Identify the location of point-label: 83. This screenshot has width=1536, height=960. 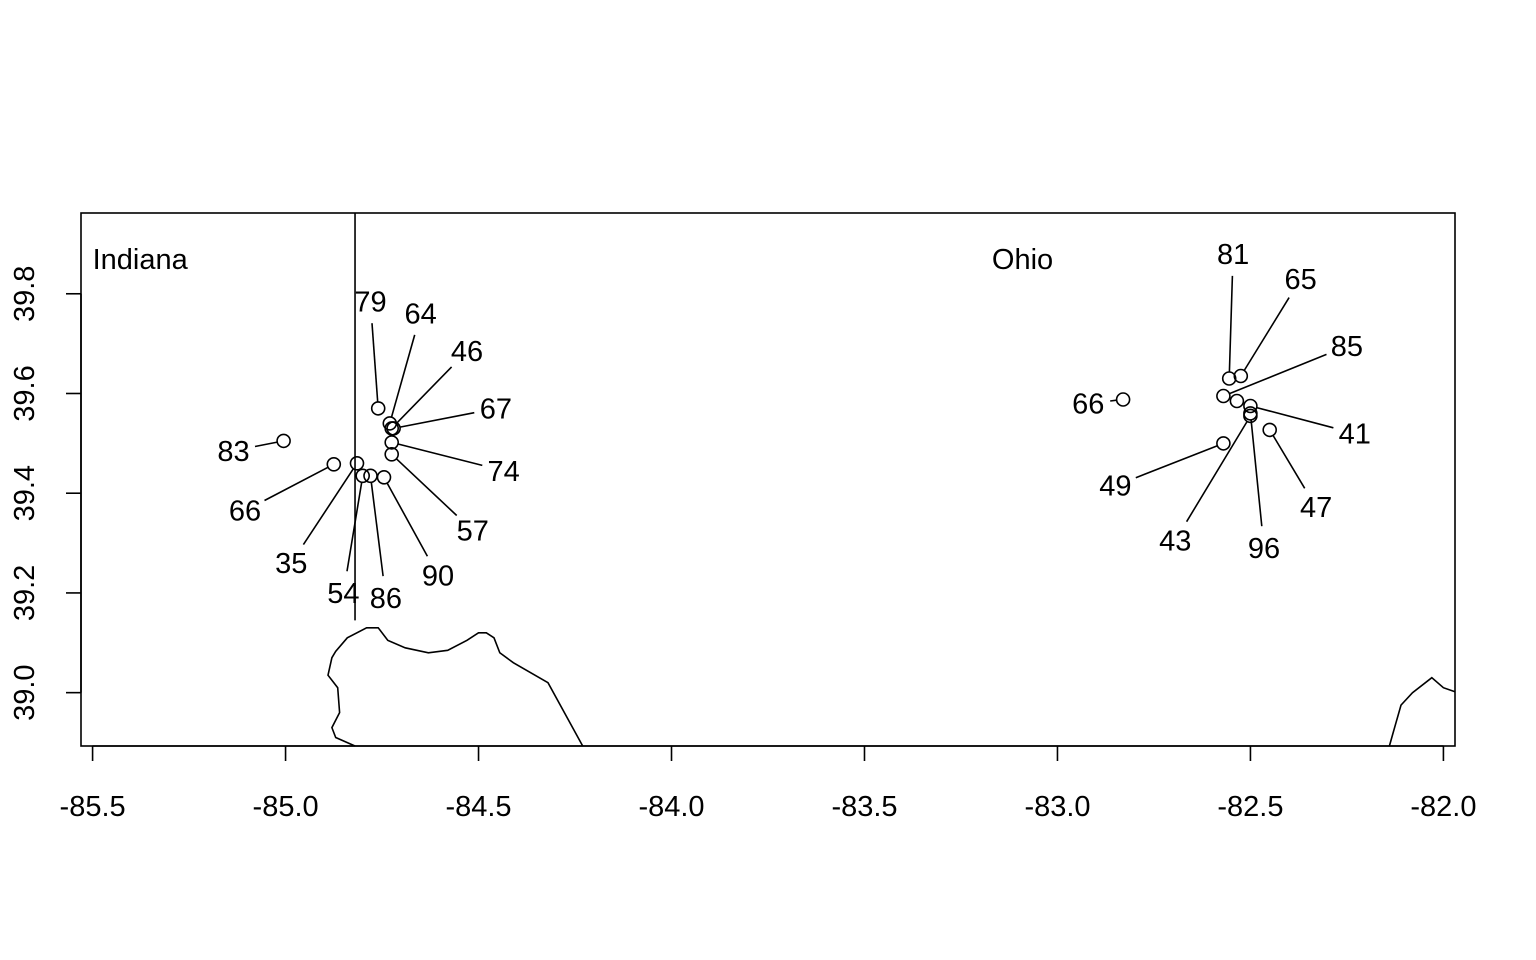
(233, 452).